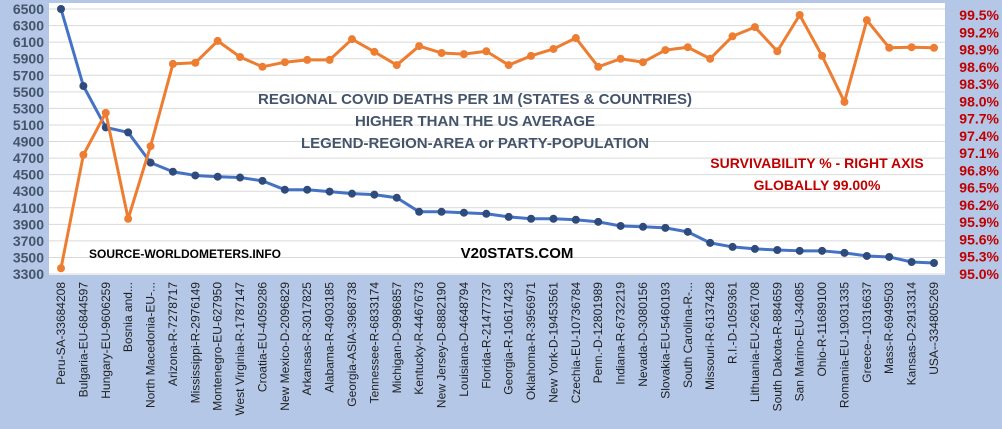 The height and width of the screenshot is (429, 1002). I want to click on x-tick-label: Romania-EU-19031335, so click(844, 345).